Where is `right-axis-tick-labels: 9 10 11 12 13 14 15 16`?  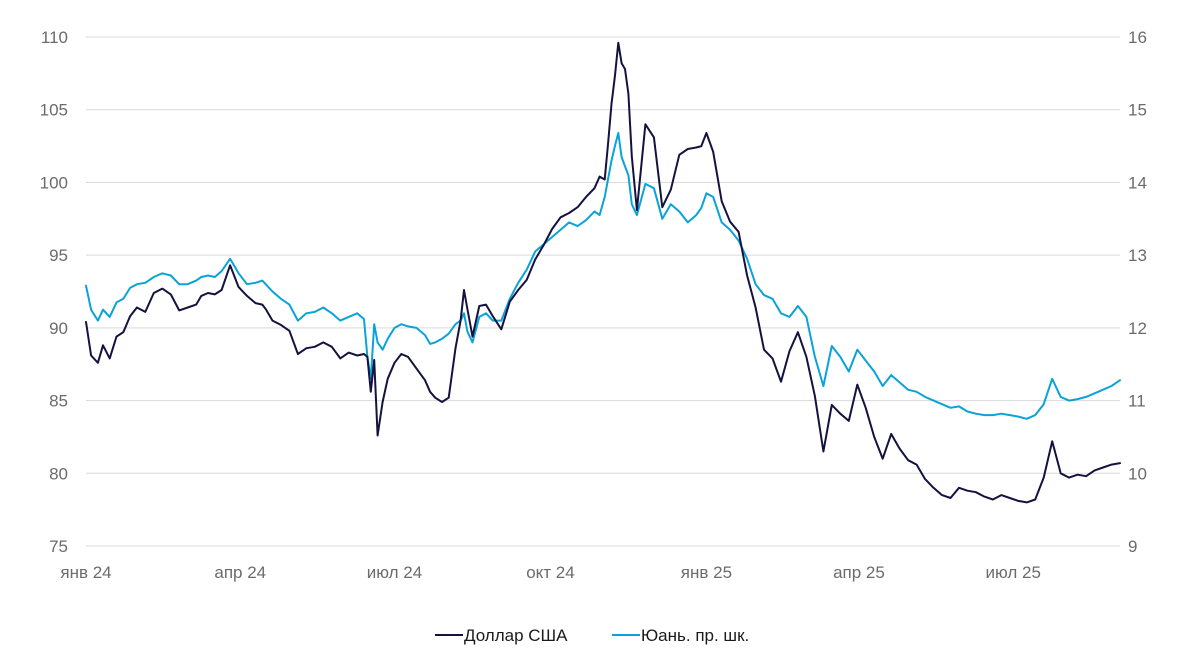 right-axis-tick-labels: 9 10 11 12 13 14 15 16 is located at coordinates (1137, 292).